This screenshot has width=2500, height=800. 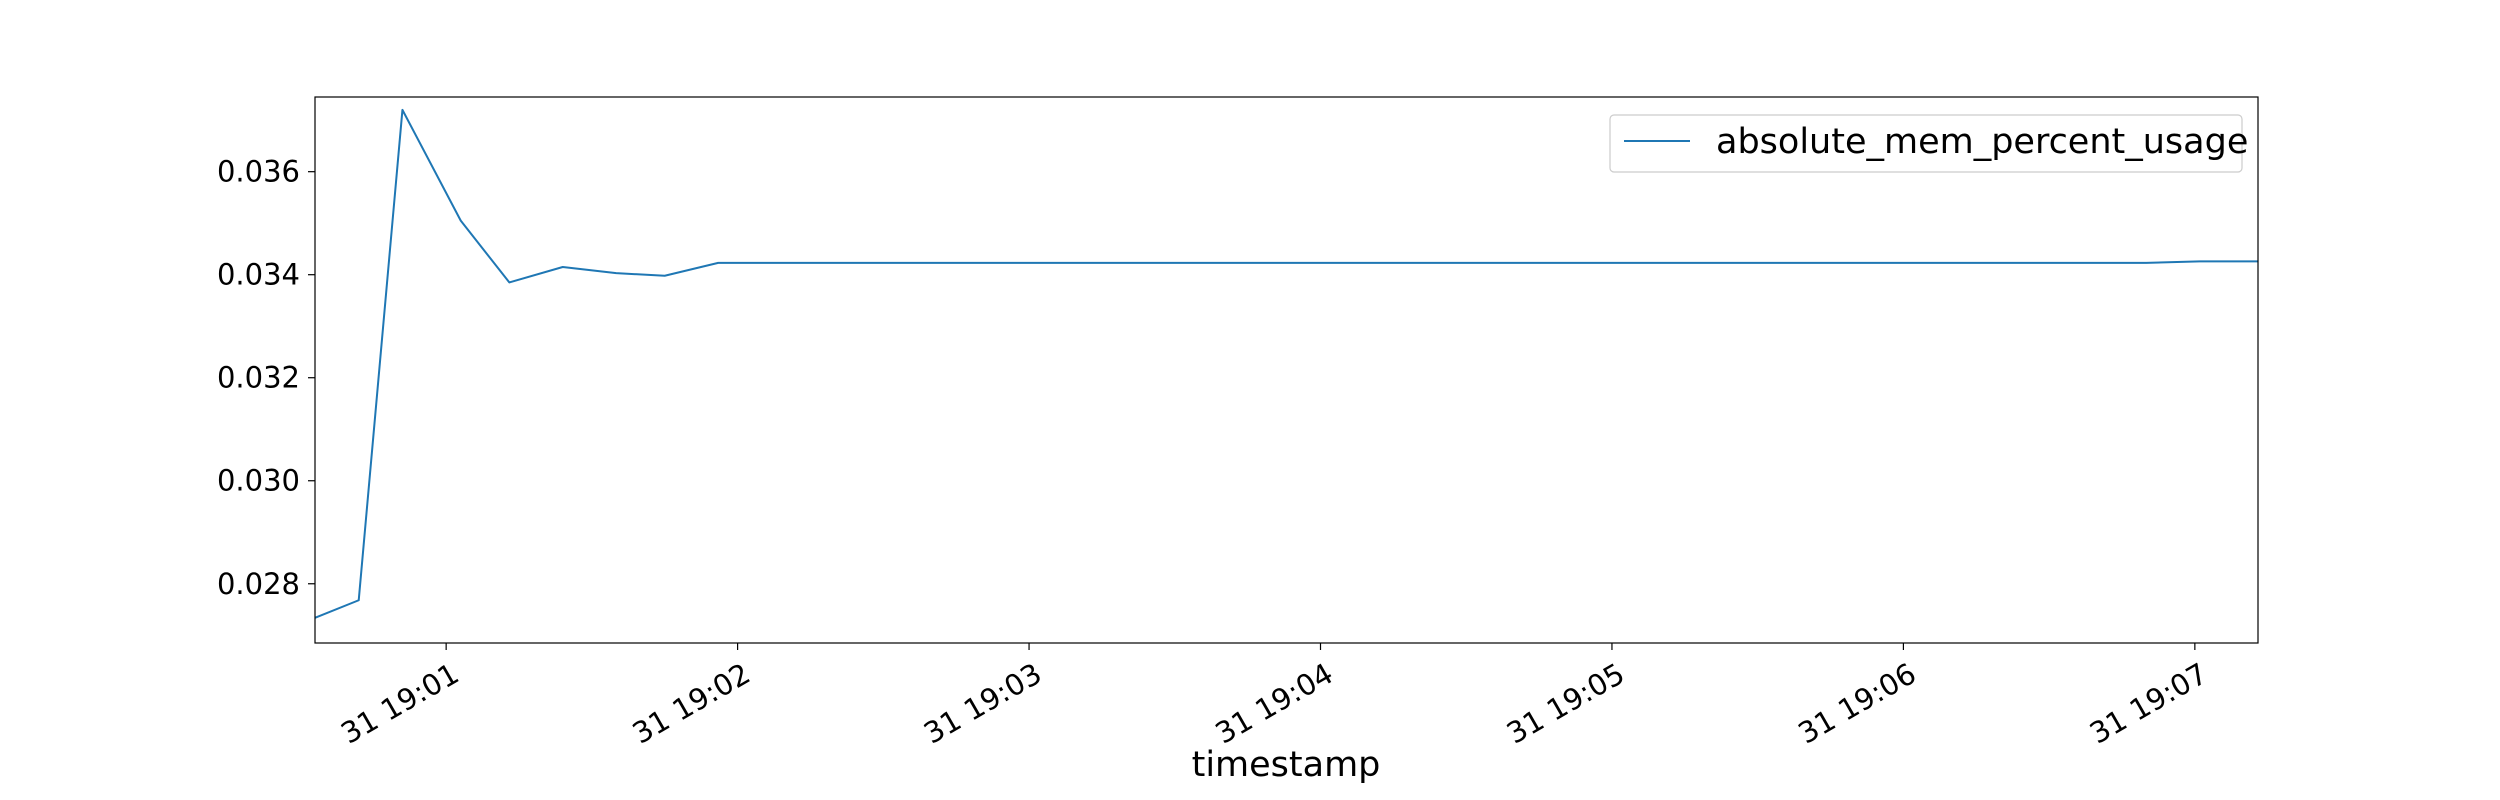 What do you see at coordinates (1273, 703) in the screenshot?
I see `x-tick-label: 31 19:04` at bounding box center [1273, 703].